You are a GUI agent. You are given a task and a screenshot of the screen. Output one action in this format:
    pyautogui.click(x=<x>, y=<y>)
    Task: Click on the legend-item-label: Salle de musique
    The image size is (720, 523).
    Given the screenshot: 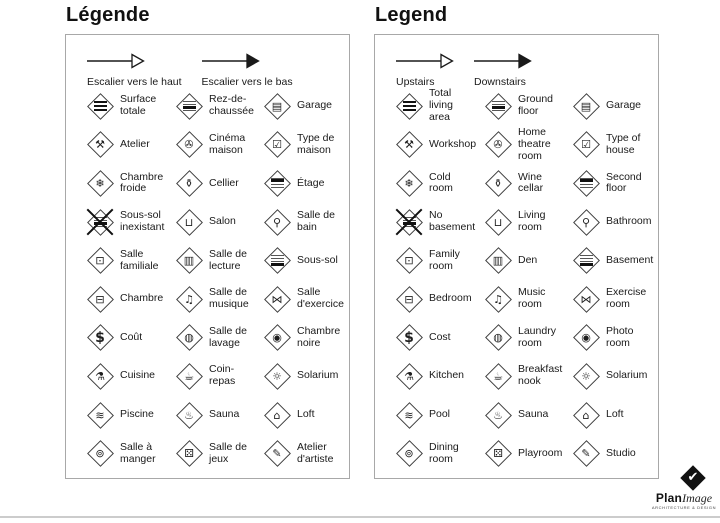 What is the action you would take?
    pyautogui.click(x=229, y=298)
    